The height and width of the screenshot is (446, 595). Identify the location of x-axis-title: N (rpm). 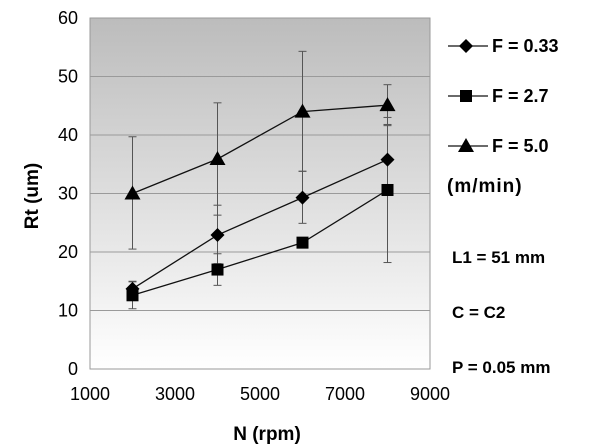
(267, 434).